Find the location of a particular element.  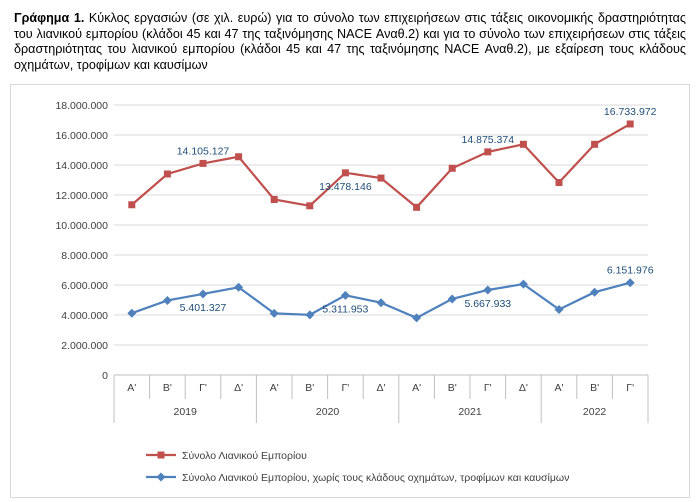

y-tick-label: 8.000.000 is located at coordinates (84, 256).